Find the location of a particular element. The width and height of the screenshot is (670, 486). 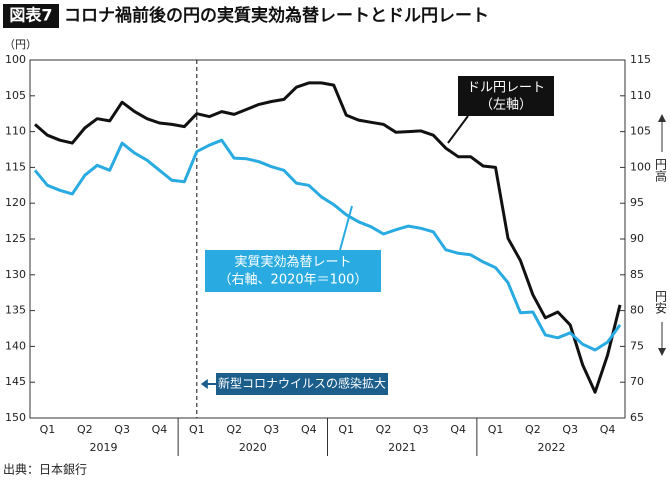

chart-title: コロナ禍前後の円の実質実効為替レートとドル円レート is located at coordinates (276, 15).